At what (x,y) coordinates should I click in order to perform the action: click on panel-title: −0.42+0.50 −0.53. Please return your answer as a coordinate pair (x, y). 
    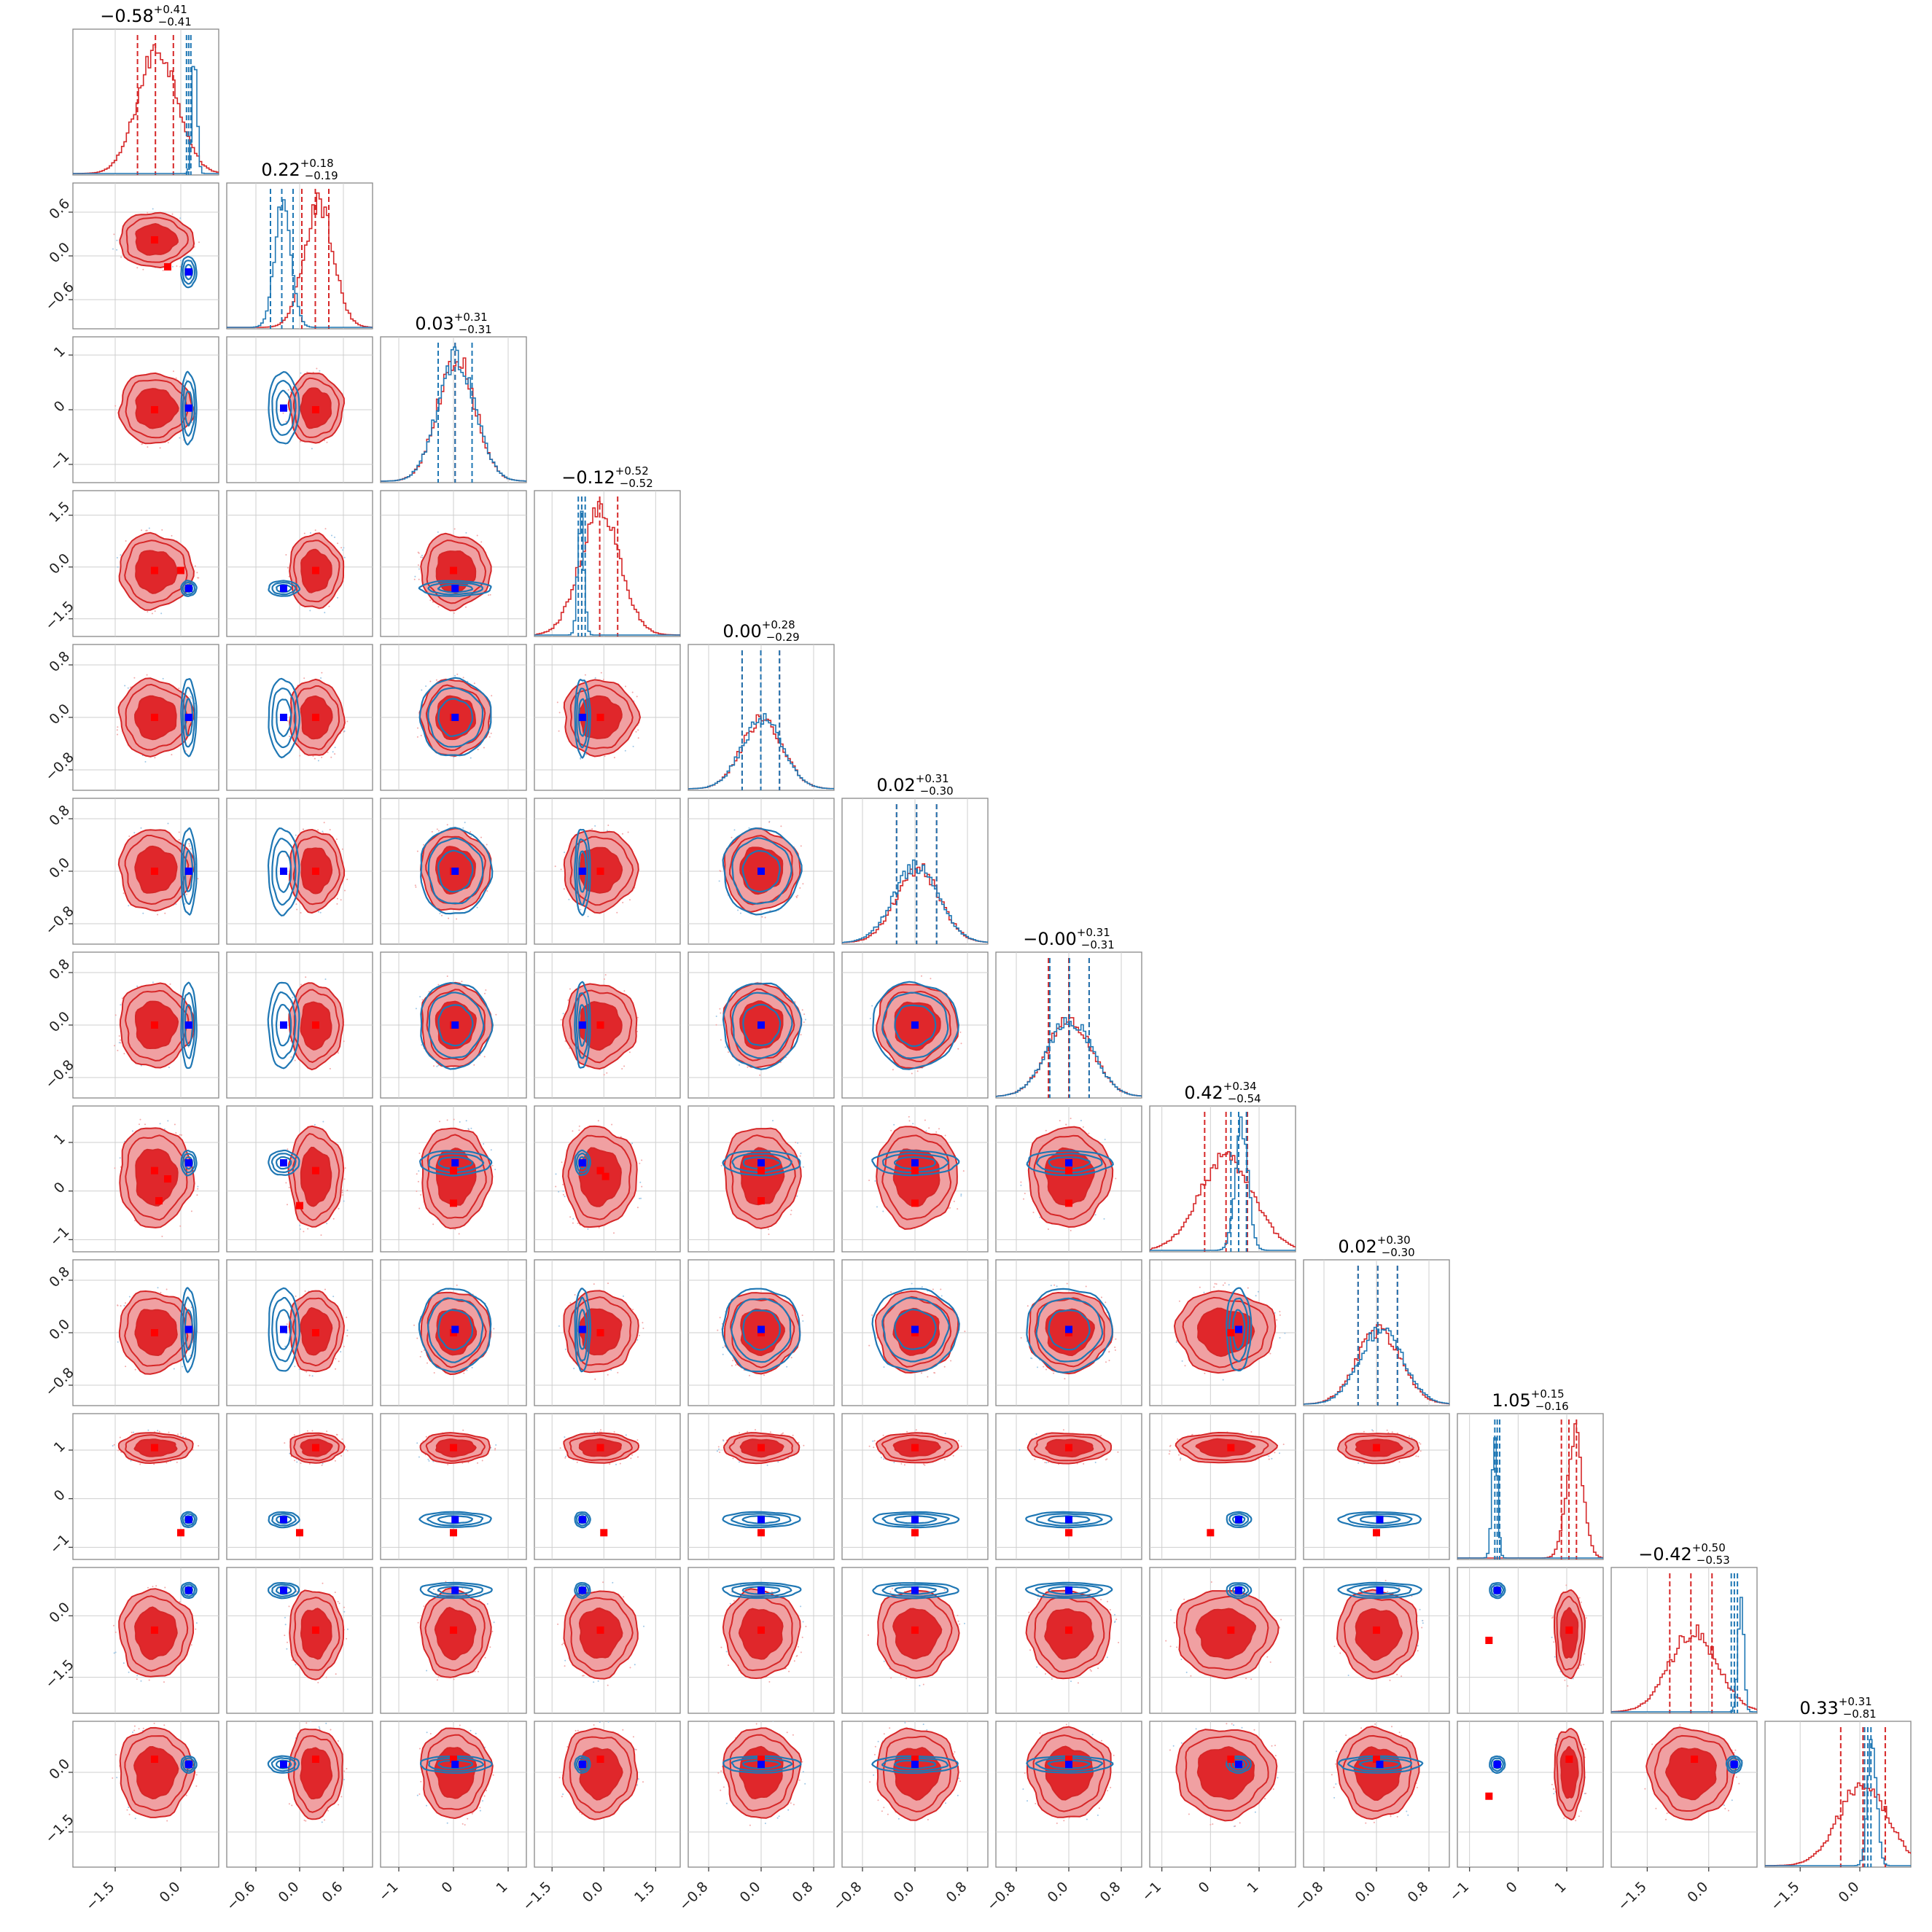
    Looking at the image, I should click on (1683, 1554).